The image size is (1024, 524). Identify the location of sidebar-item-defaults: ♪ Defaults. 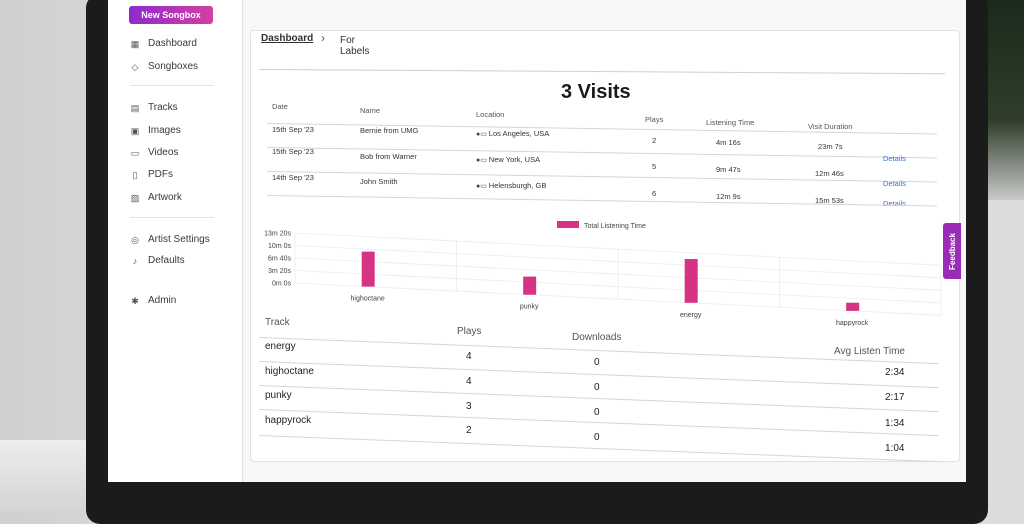
(157, 260).